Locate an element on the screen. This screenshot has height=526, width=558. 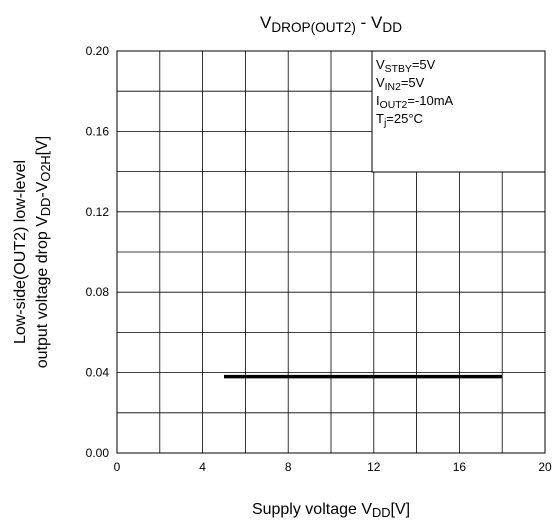
annotation: VIN2=5V is located at coordinates (400, 84).